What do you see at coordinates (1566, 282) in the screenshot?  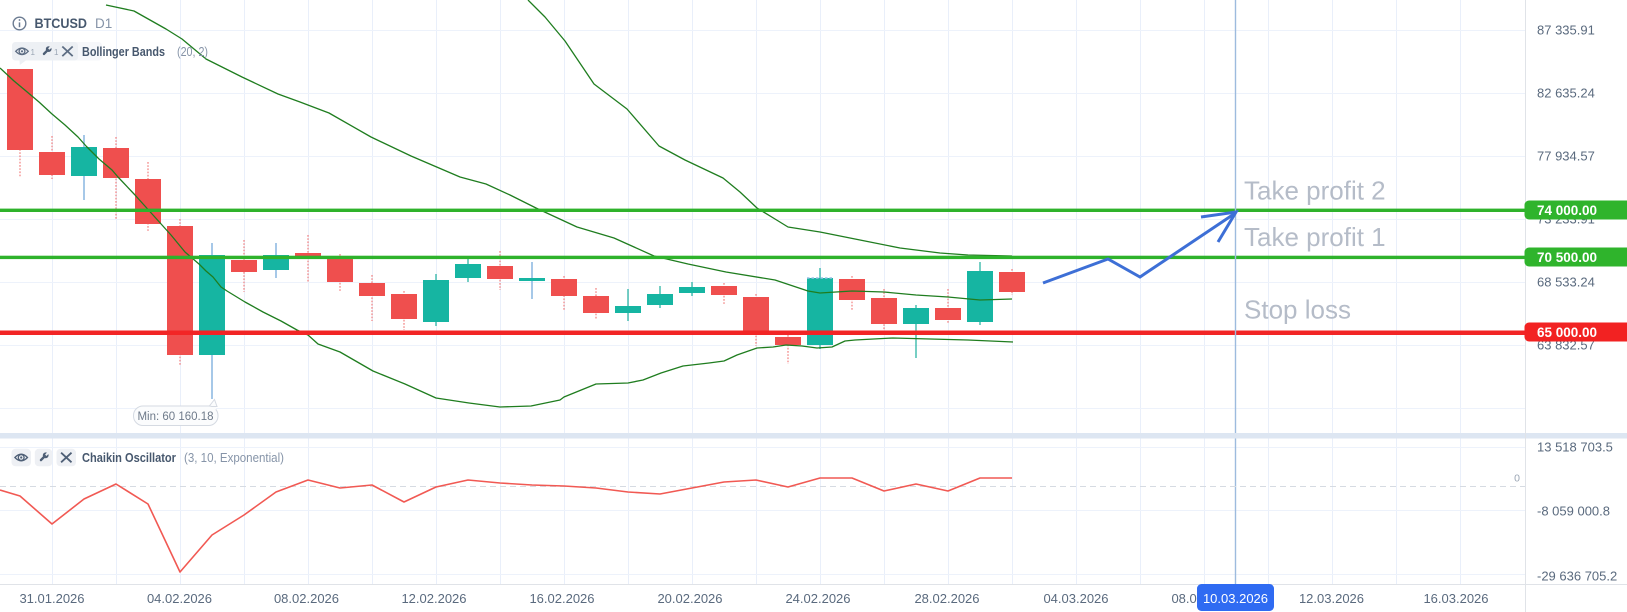 I see `svg-text: 68 533.24` at bounding box center [1566, 282].